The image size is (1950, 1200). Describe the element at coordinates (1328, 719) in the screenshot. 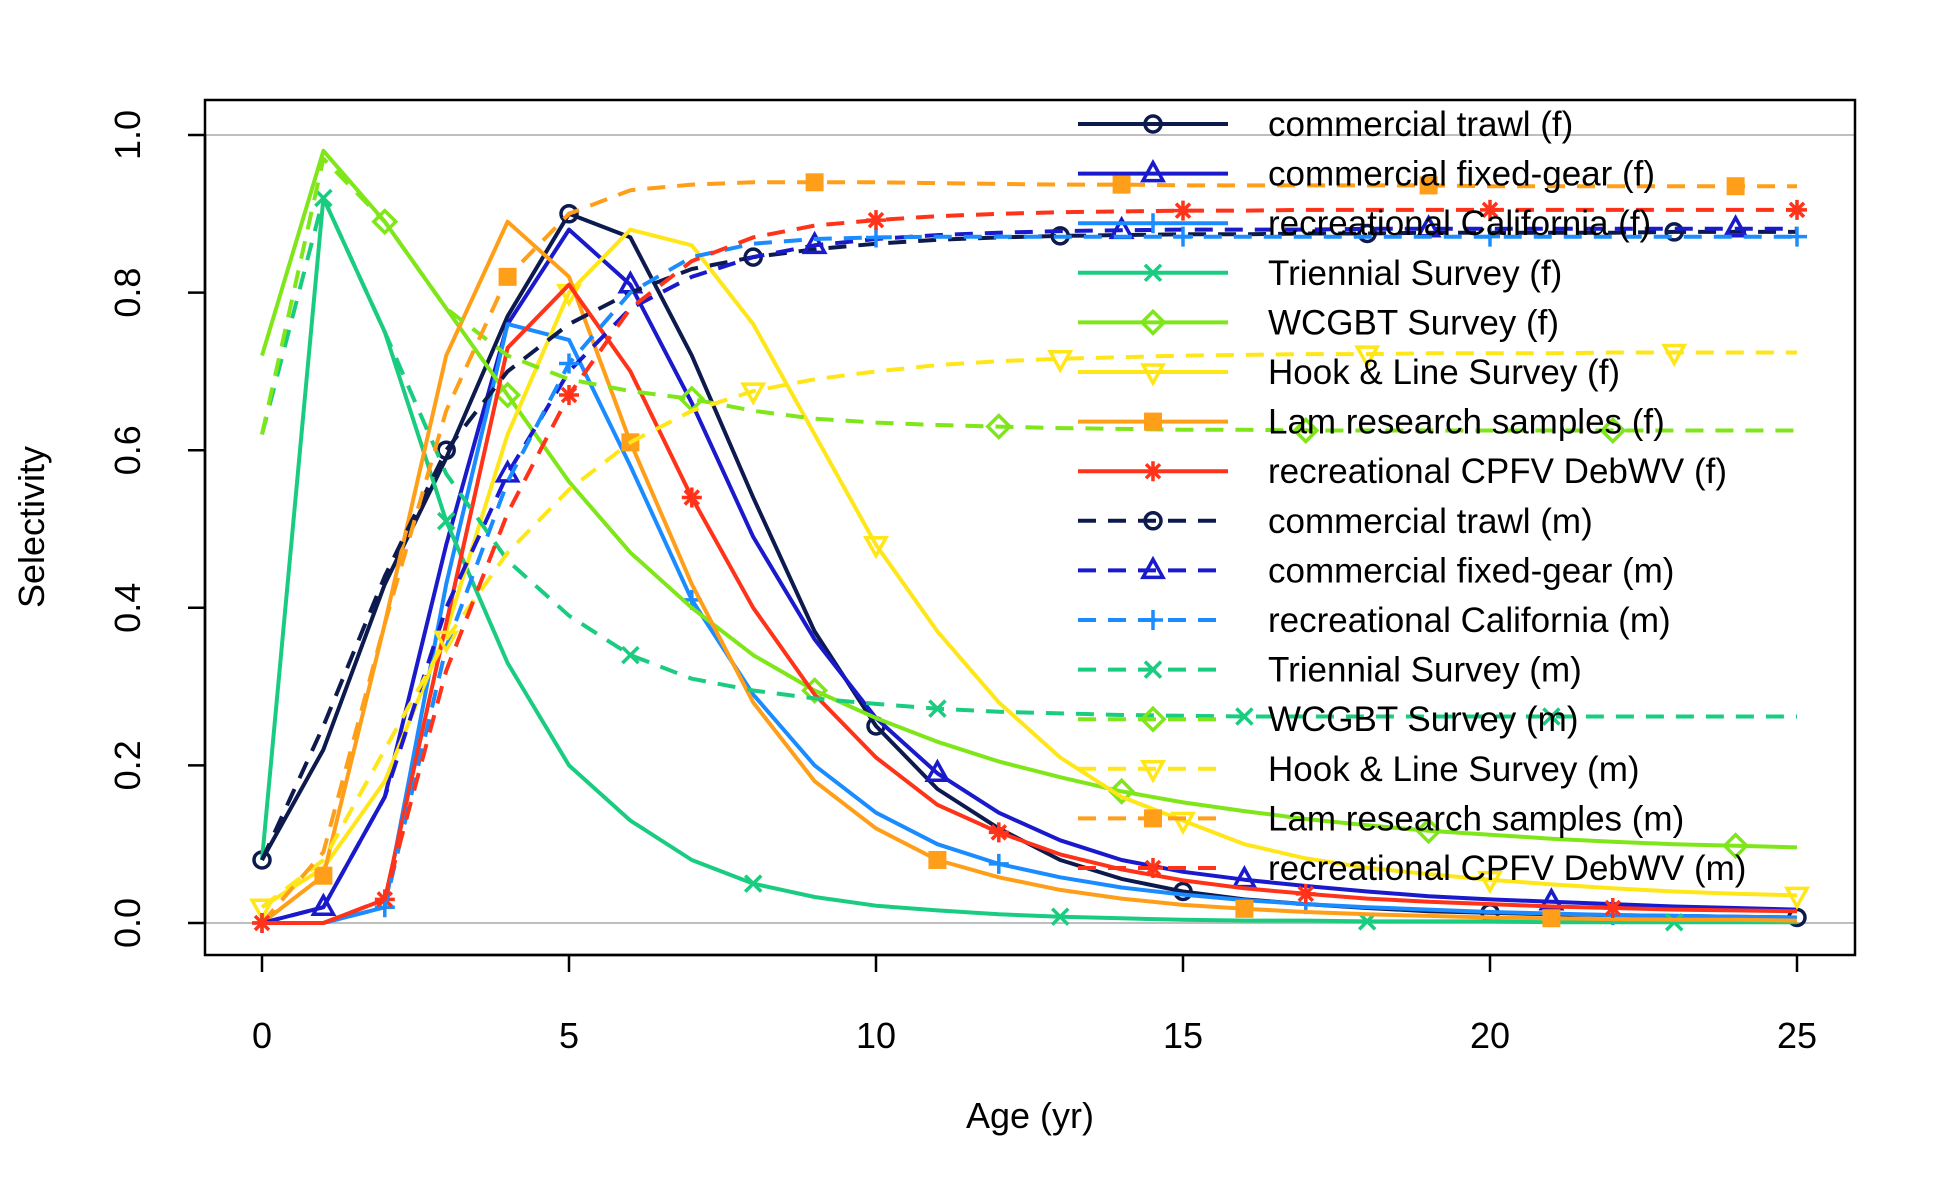

I see `legend-item: WCGBT Survey (m)` at that location.